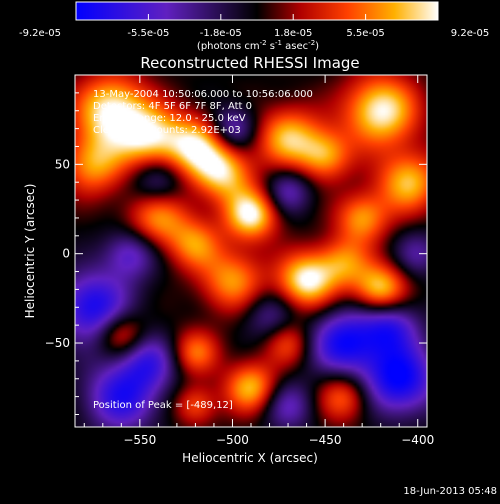 This screenshot has height=504, width=500. Describe the element at coordinates (417, 440) in the screenshot. I see `x-tick-label: −400` at that location.